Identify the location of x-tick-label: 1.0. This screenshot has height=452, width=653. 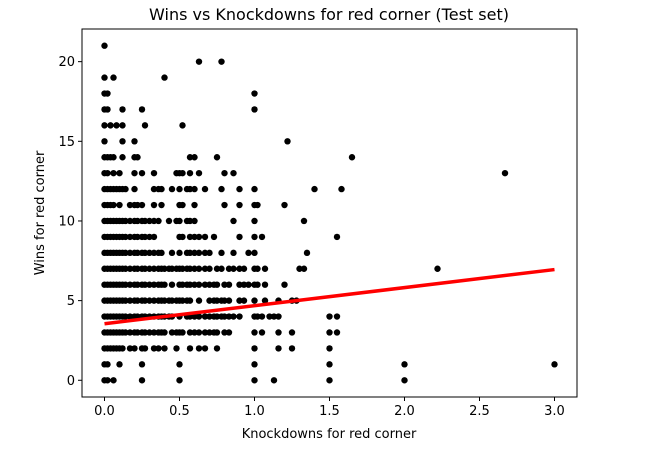
(254, 411).